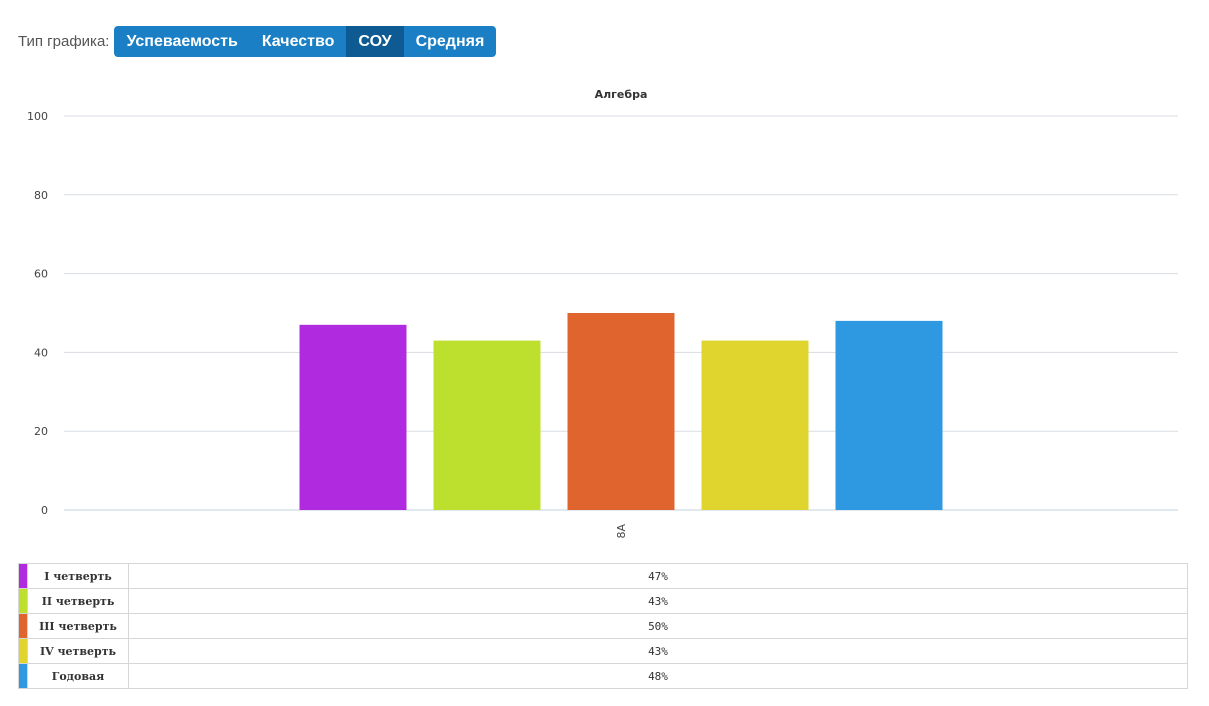 The width and height of the screenshot is (1209, 706). I want to click on y-tick-label: 100, so click(37, 116).